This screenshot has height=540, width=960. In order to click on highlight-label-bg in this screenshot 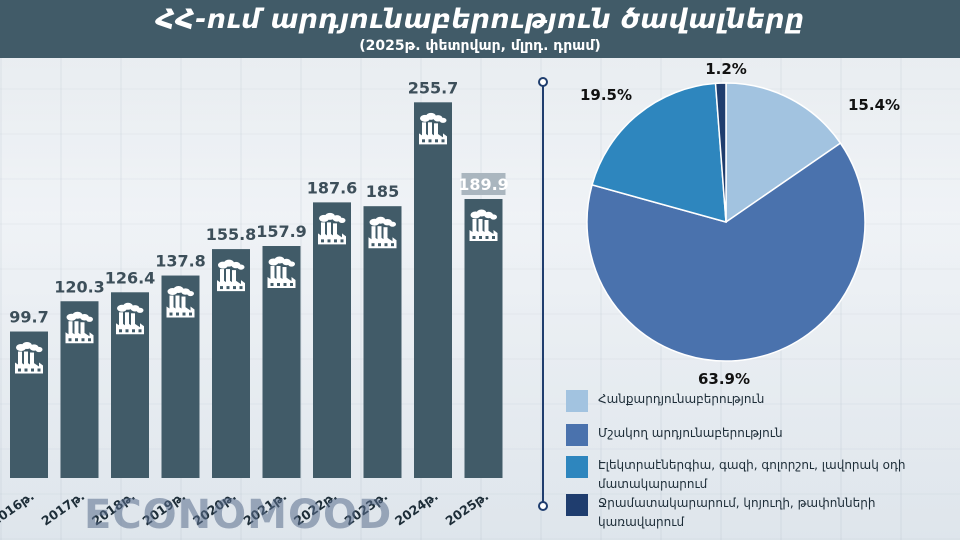, I will do `click(483, 183)`.